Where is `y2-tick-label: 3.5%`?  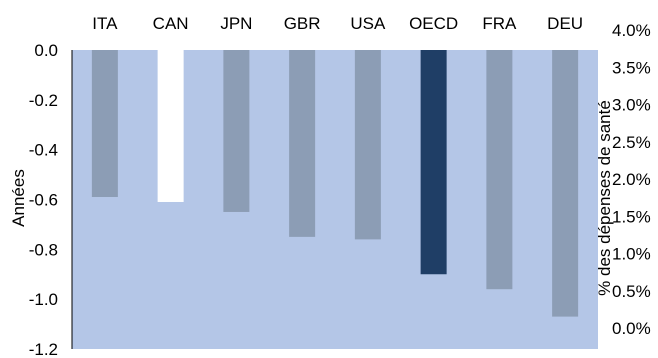
y2-tick-label: 3.5% is located at coordinates (631, 67).